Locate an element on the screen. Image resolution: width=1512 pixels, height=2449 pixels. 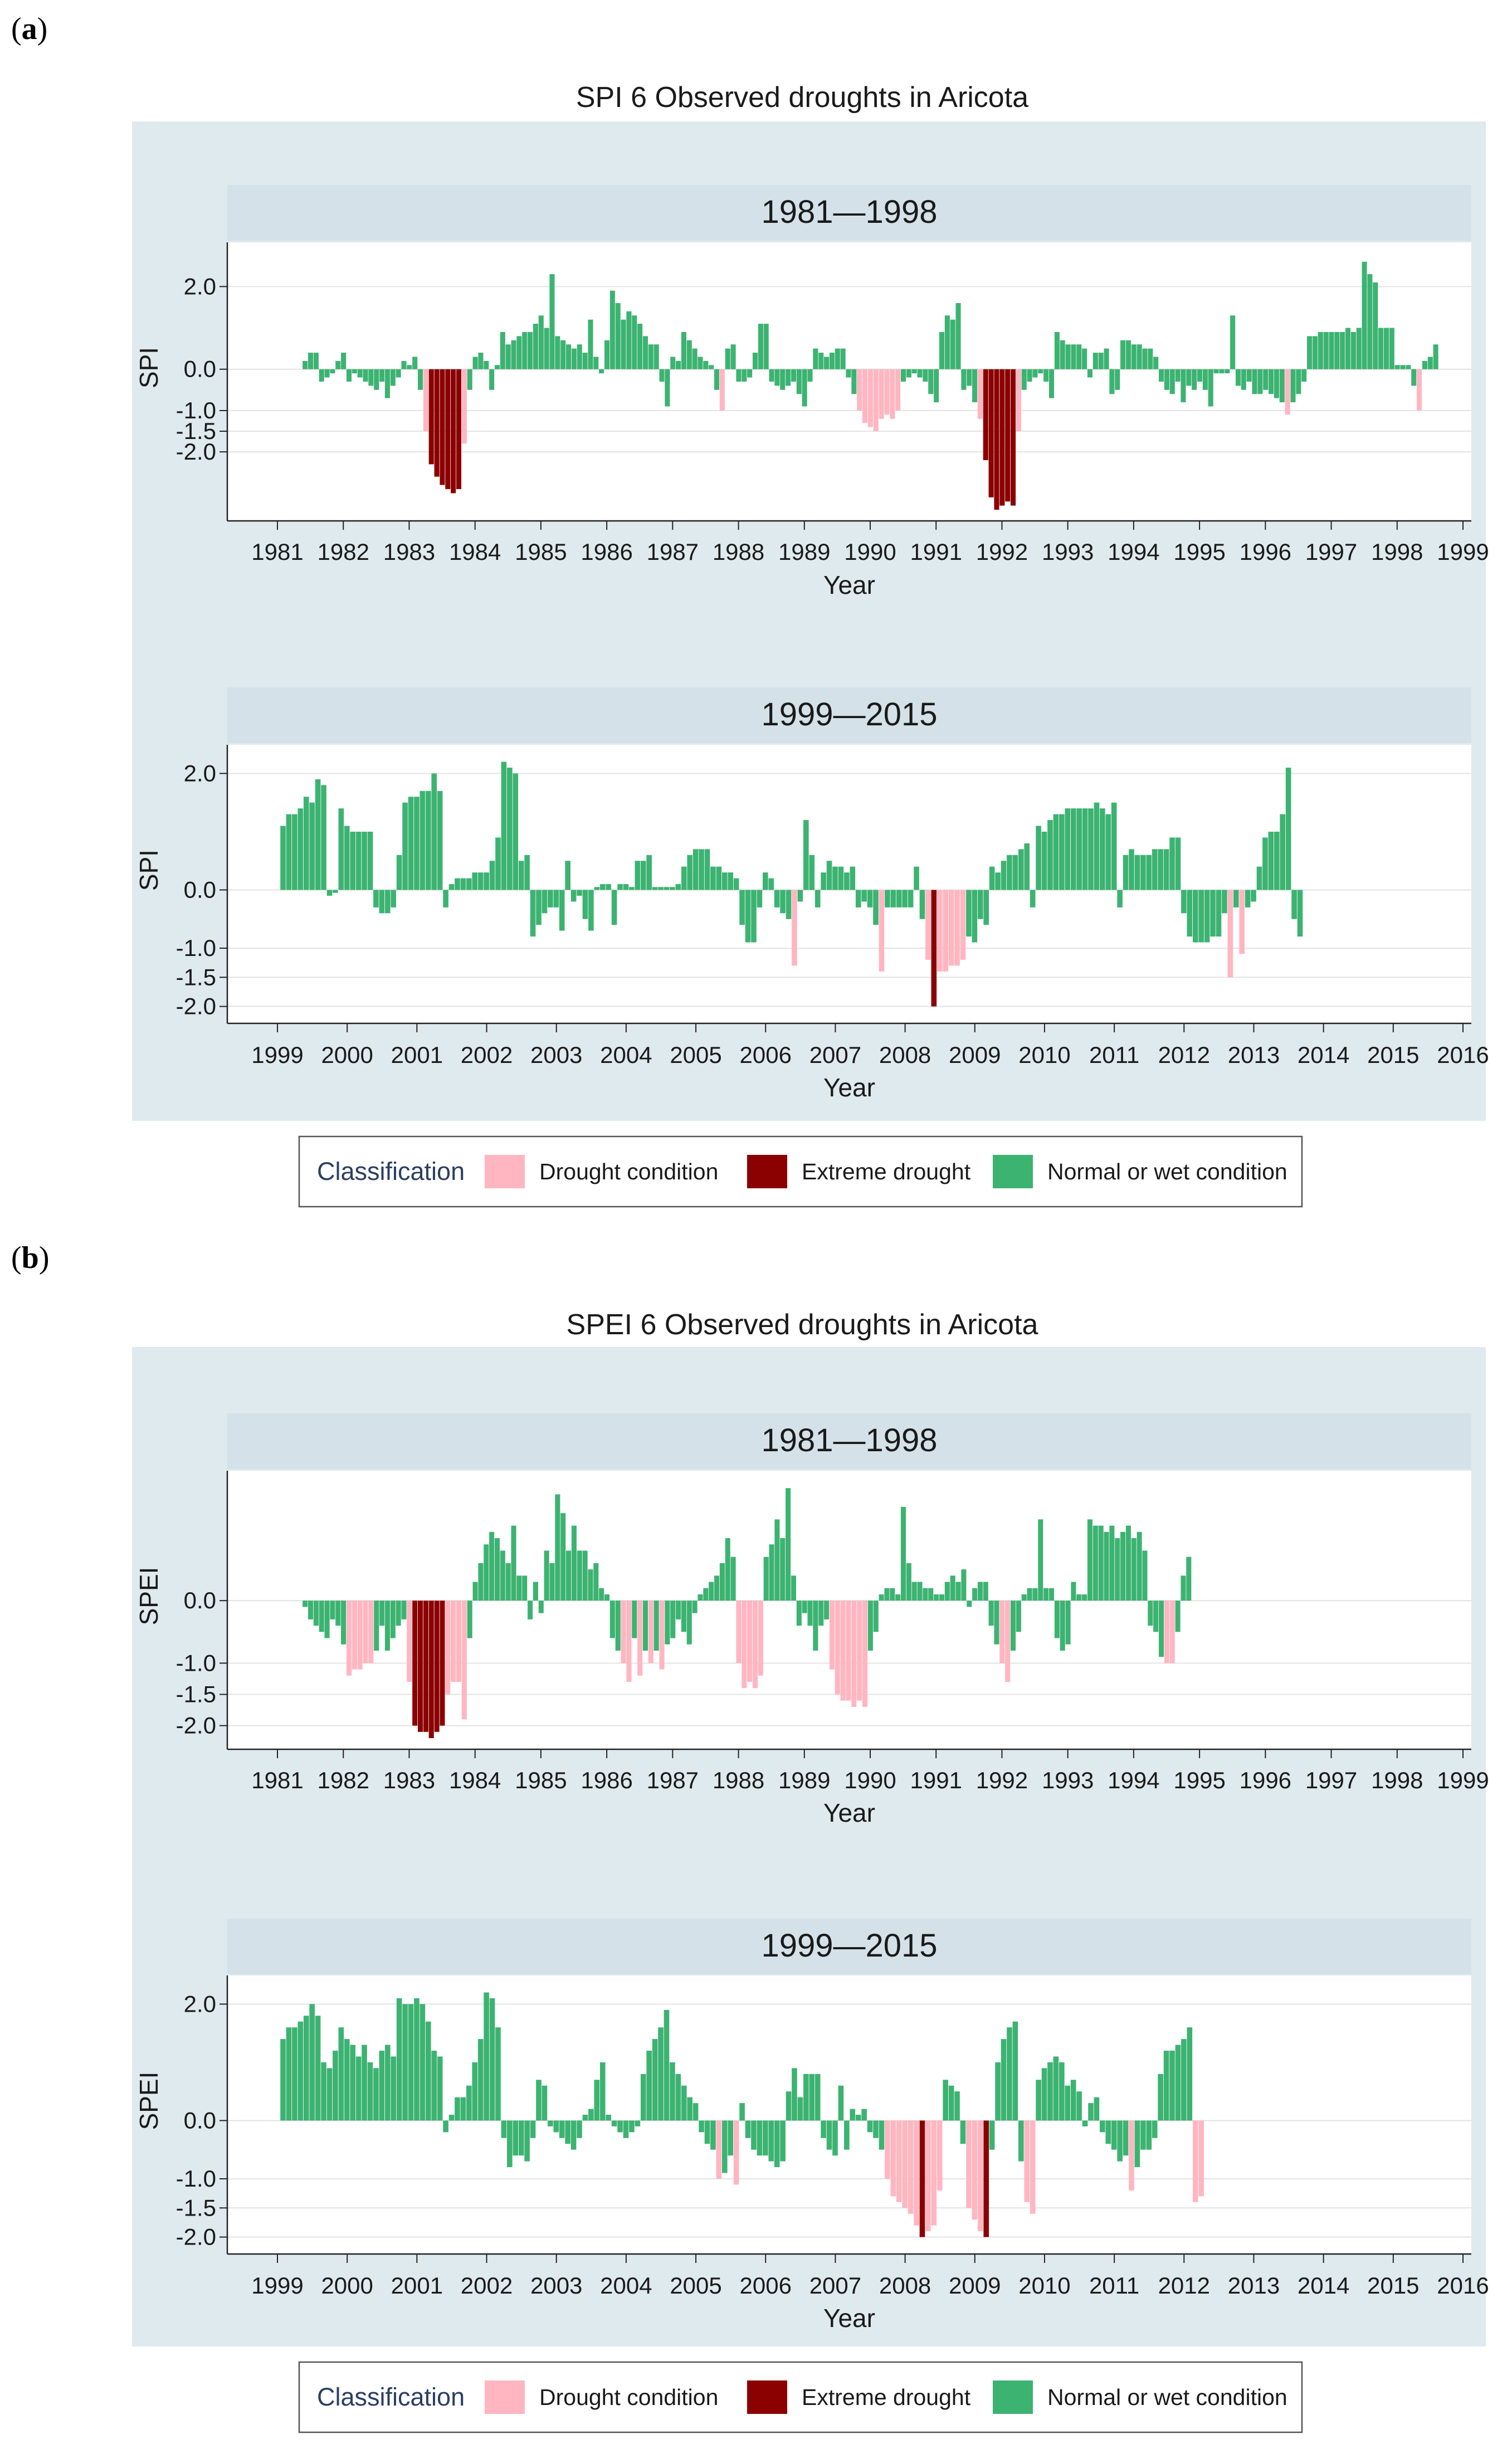
y-tick-label: 2.0 is located at coordinates (200, 286).